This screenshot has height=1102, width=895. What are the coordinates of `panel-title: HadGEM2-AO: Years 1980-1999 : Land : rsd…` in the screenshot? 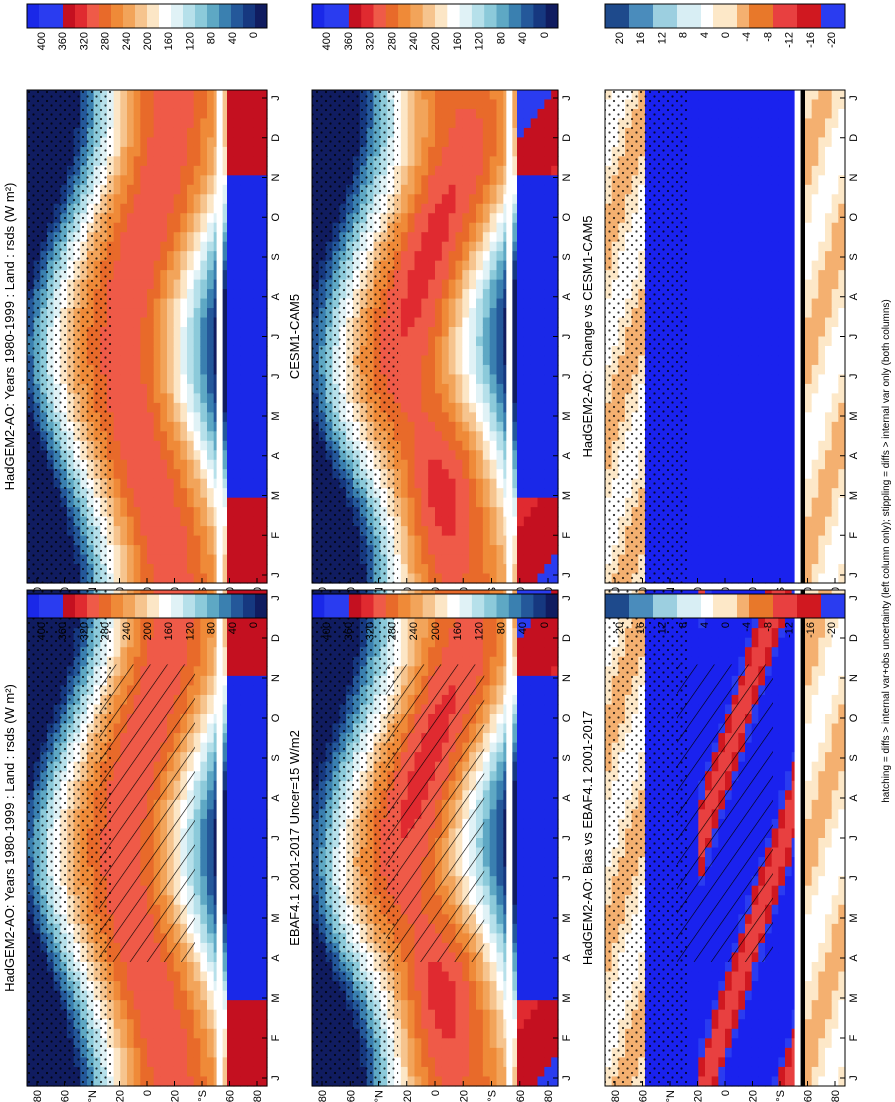 It's located at (9, 337).